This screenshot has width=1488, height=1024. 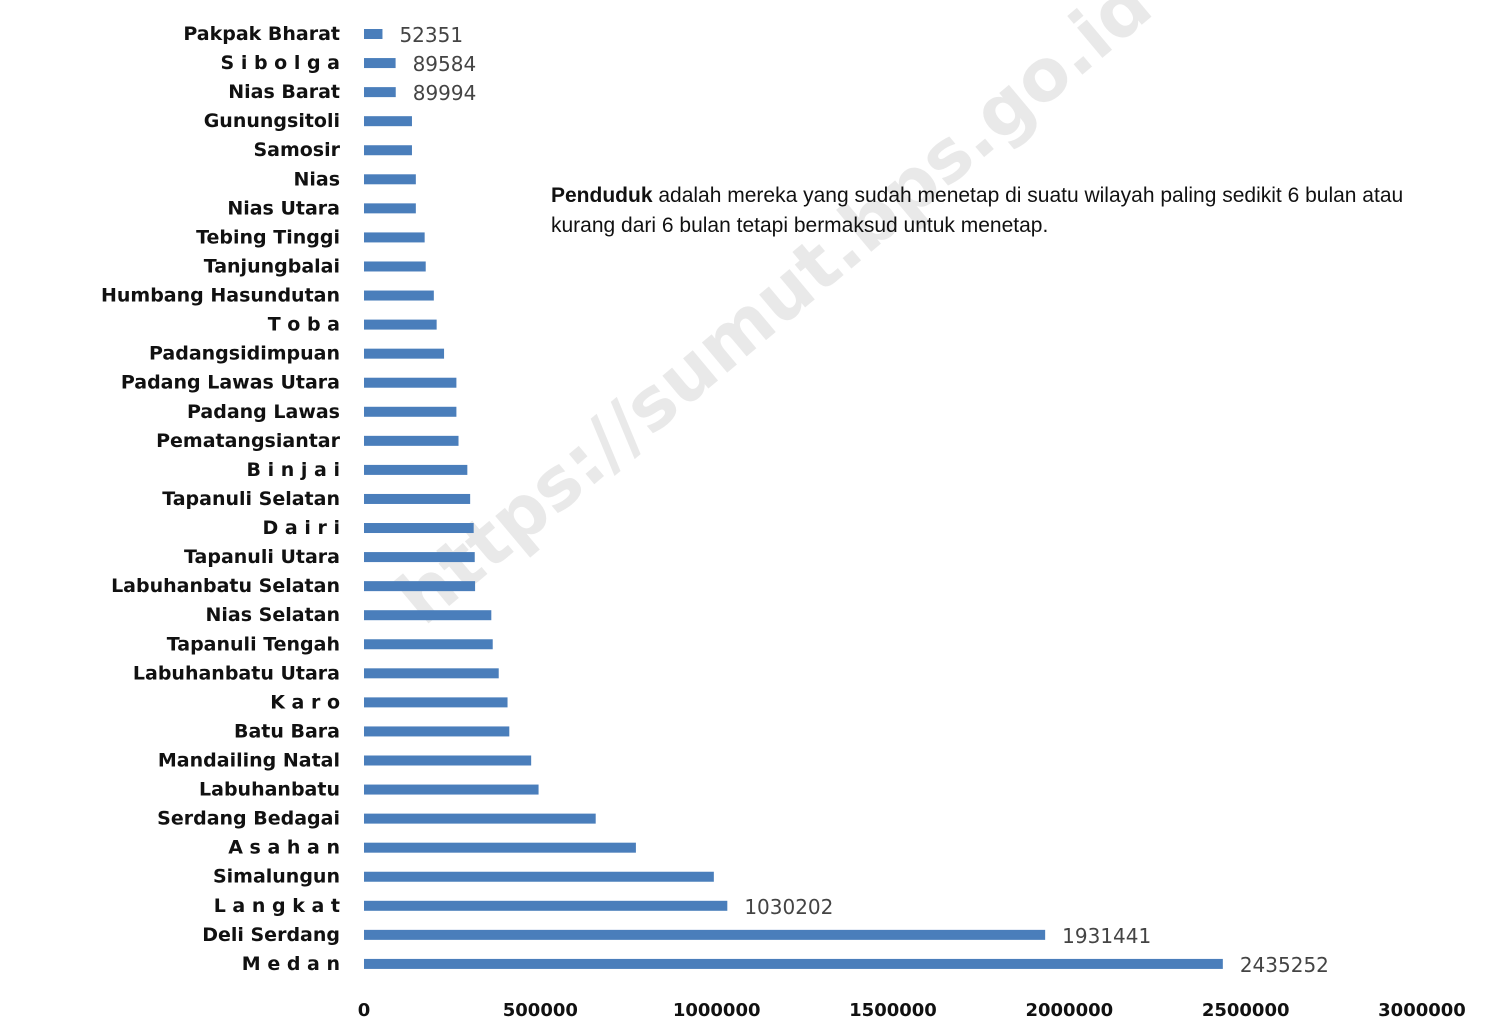 I want to click on data-label: 89584, so click(x=445, y=64).